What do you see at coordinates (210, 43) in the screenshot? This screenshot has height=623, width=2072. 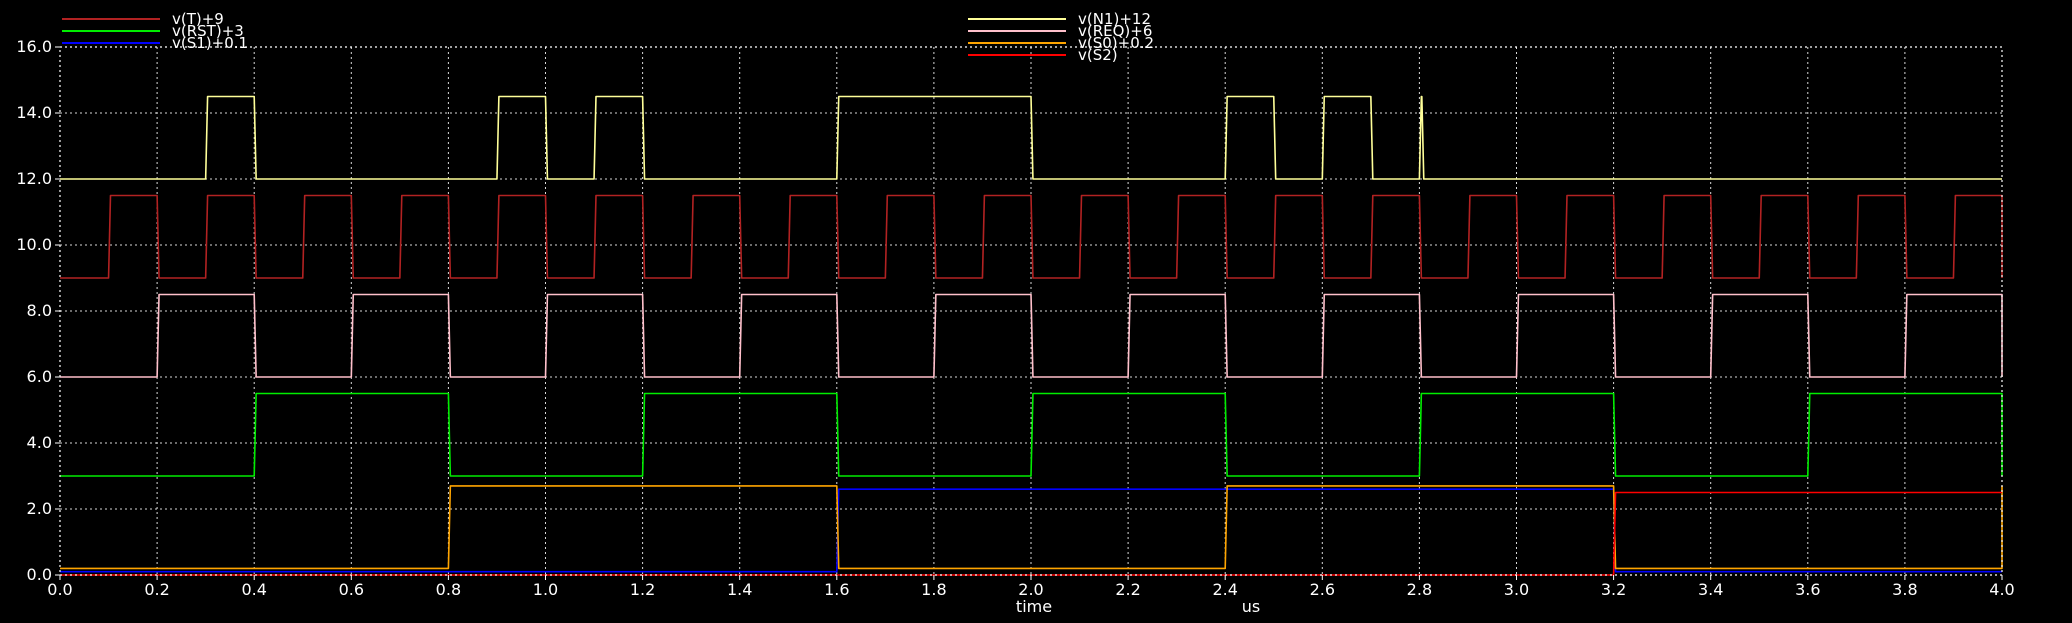 I see `legend-label: v(S1)+0.1` at bounding box center [210, 43].